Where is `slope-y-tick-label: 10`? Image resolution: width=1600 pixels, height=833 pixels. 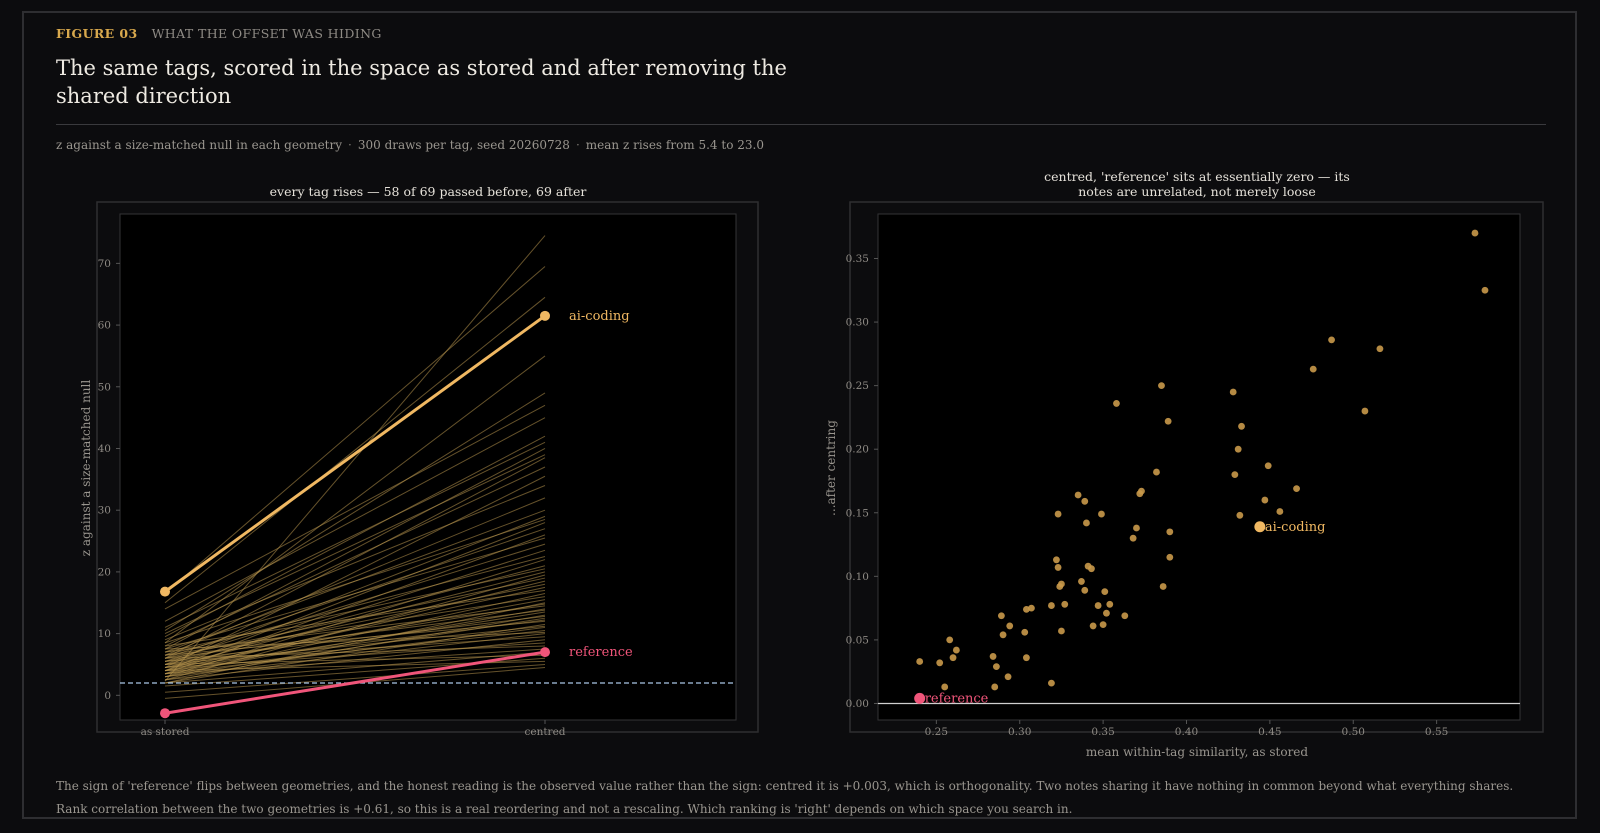
slope-y-tick-label: 10 is located at coordinates (104, 634).